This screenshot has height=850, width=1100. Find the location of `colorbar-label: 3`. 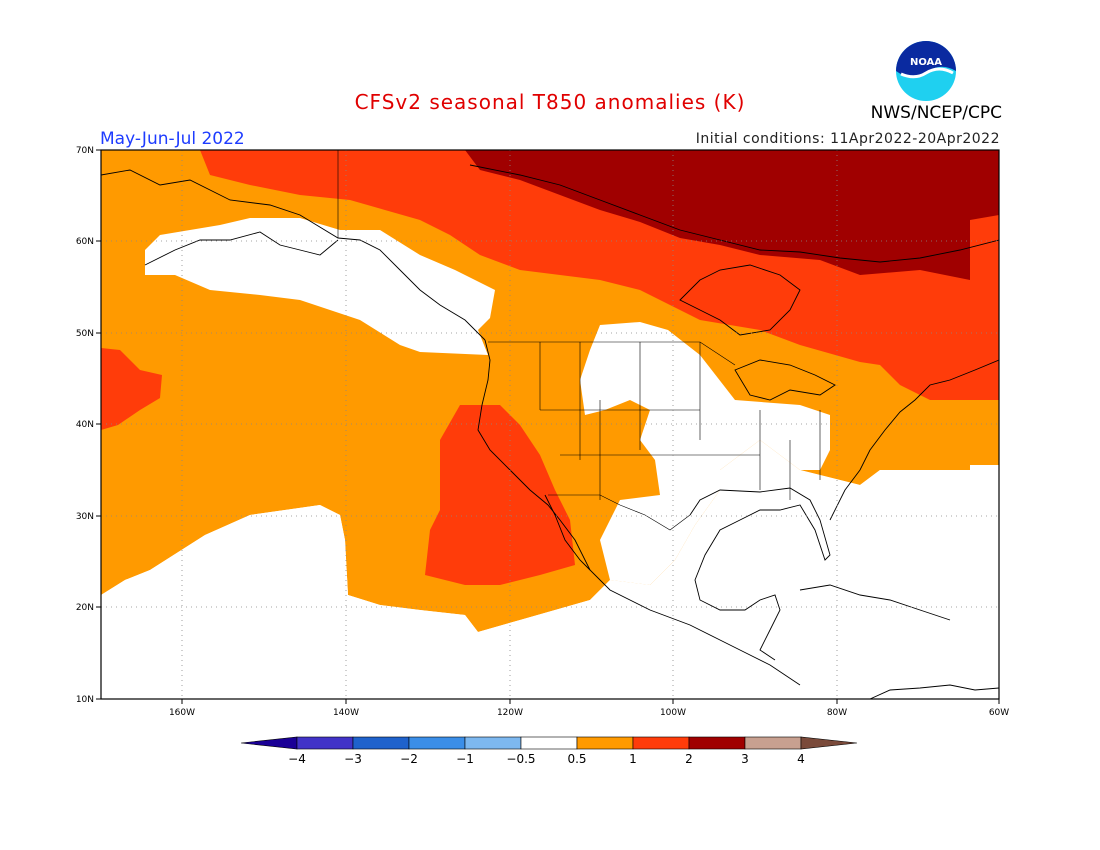

colorbar-label: 3 is located at coordinates (745, 759).